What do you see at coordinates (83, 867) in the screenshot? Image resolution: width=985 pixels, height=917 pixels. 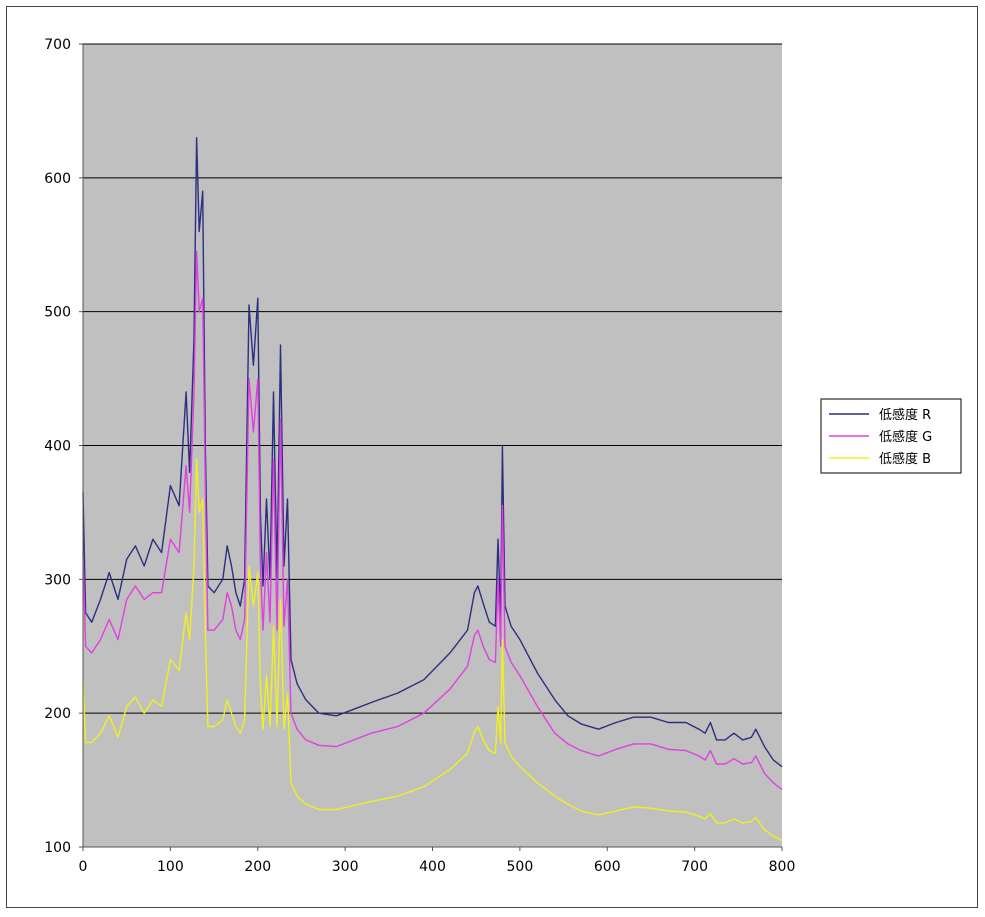 I see `x-tick-label: 0` at bounding box center [83, 867].